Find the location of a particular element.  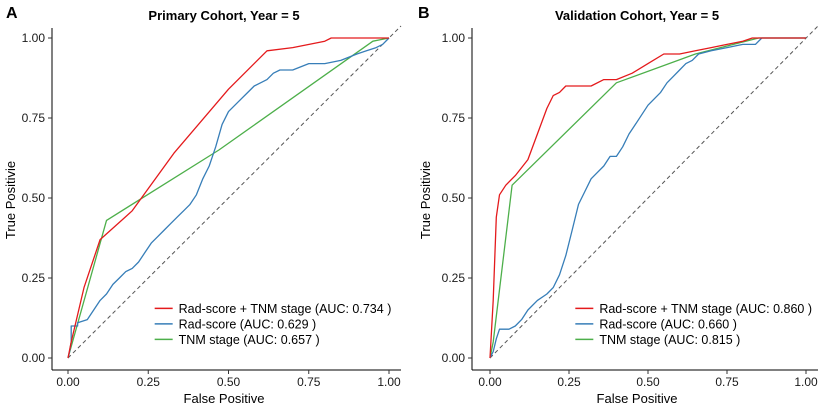

chart-title: Primary Cohort, Year = 5 is located at coordinates (223, 15).